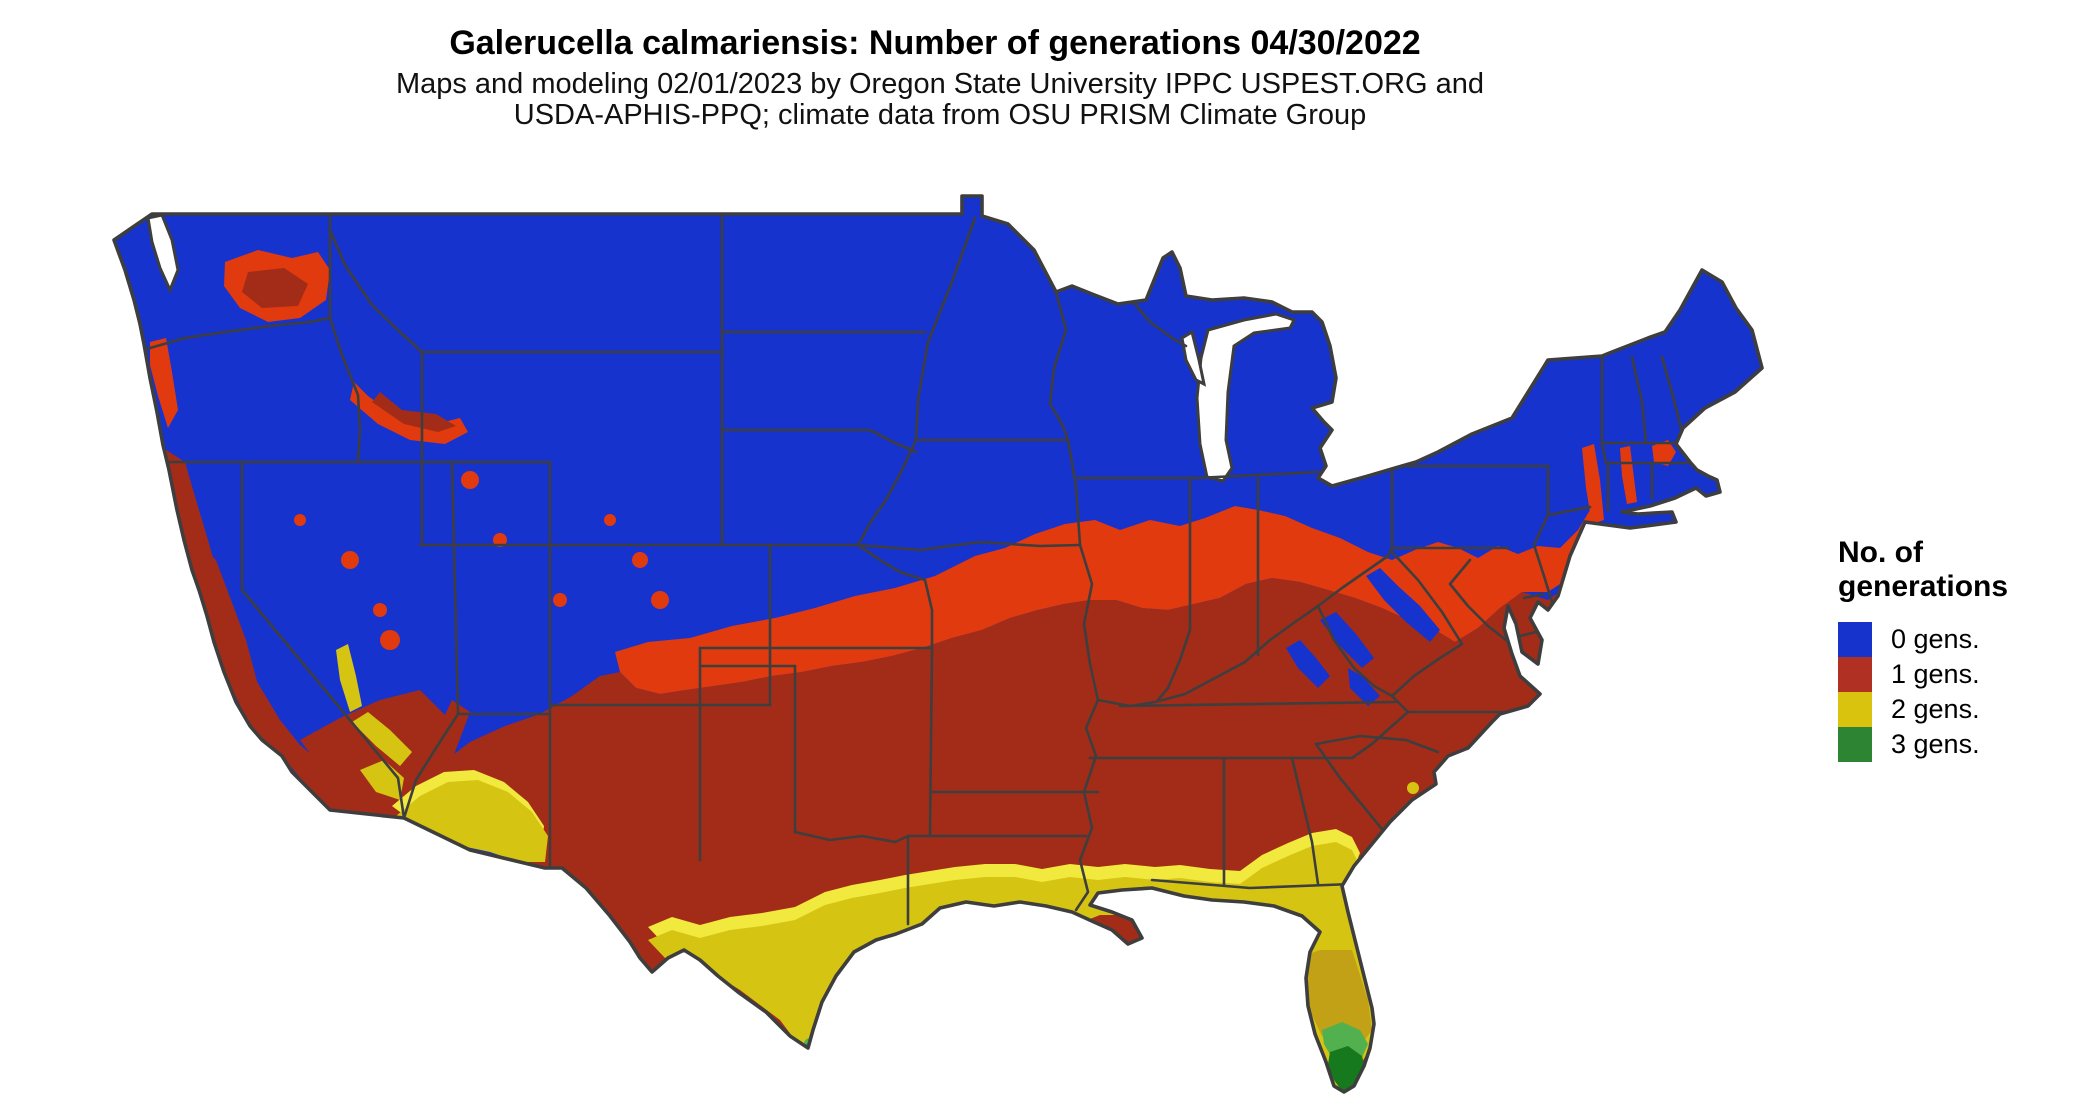 The height and width of the screenshot is (1116, 2100). What do you see at coordinates (1855, 674) in the screenshot?
I see `legend-swatch-1-gens` at bounding box center [1855, 674].